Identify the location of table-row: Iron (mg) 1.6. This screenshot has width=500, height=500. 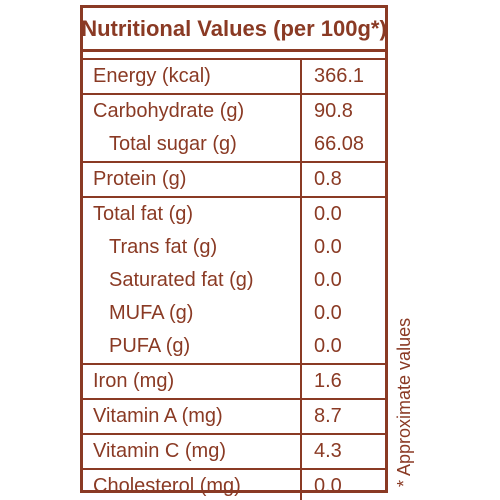
(234, 381).